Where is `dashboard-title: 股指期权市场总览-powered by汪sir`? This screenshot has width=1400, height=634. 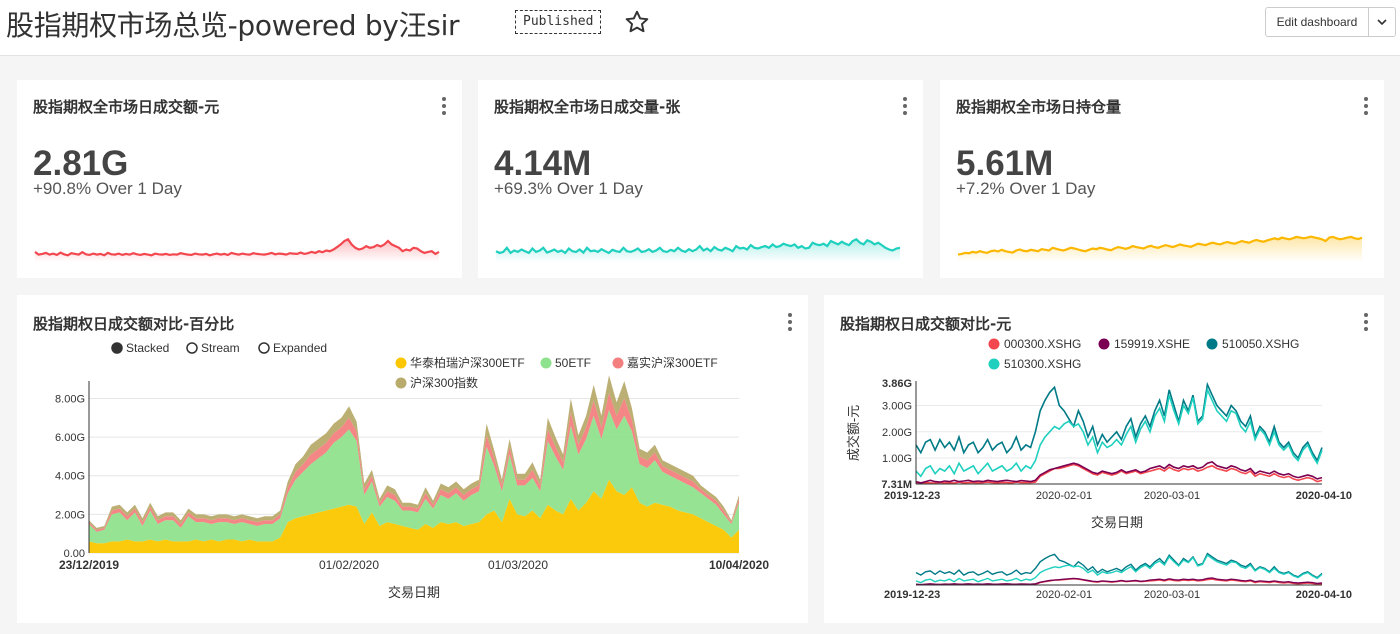
dashboard-title: 股指期权市场总览-powered by汪sir is located at coordinates (233, 25).